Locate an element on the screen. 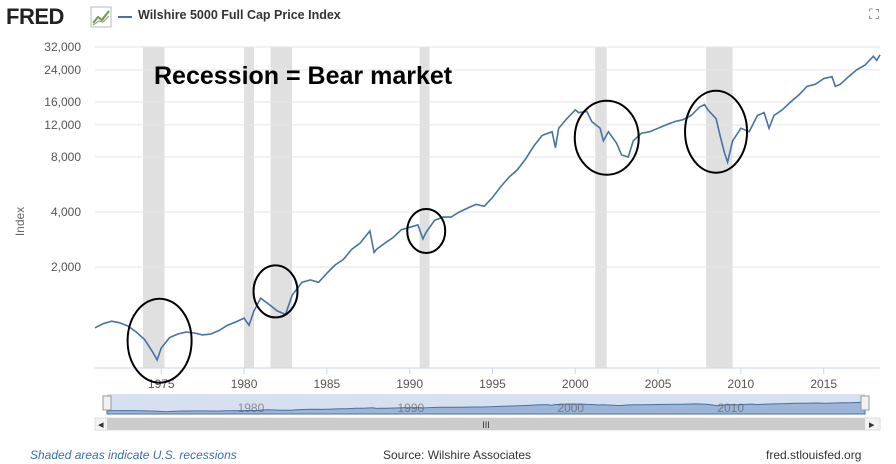 The image size is (896, 464). x-tick-label: 1990 is located at coordinates (409, 384).